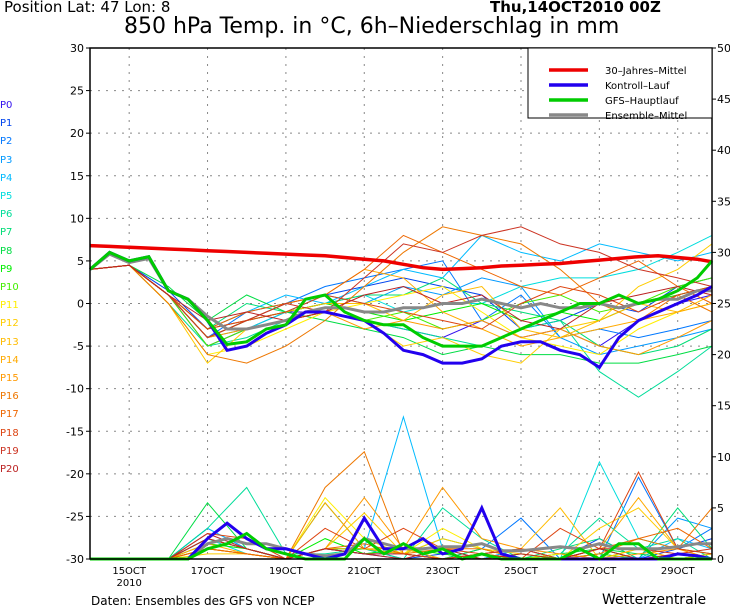 The image size is (730, 609). I want to click on x-axis-tick-label: 15OCT, so click(129, 571).